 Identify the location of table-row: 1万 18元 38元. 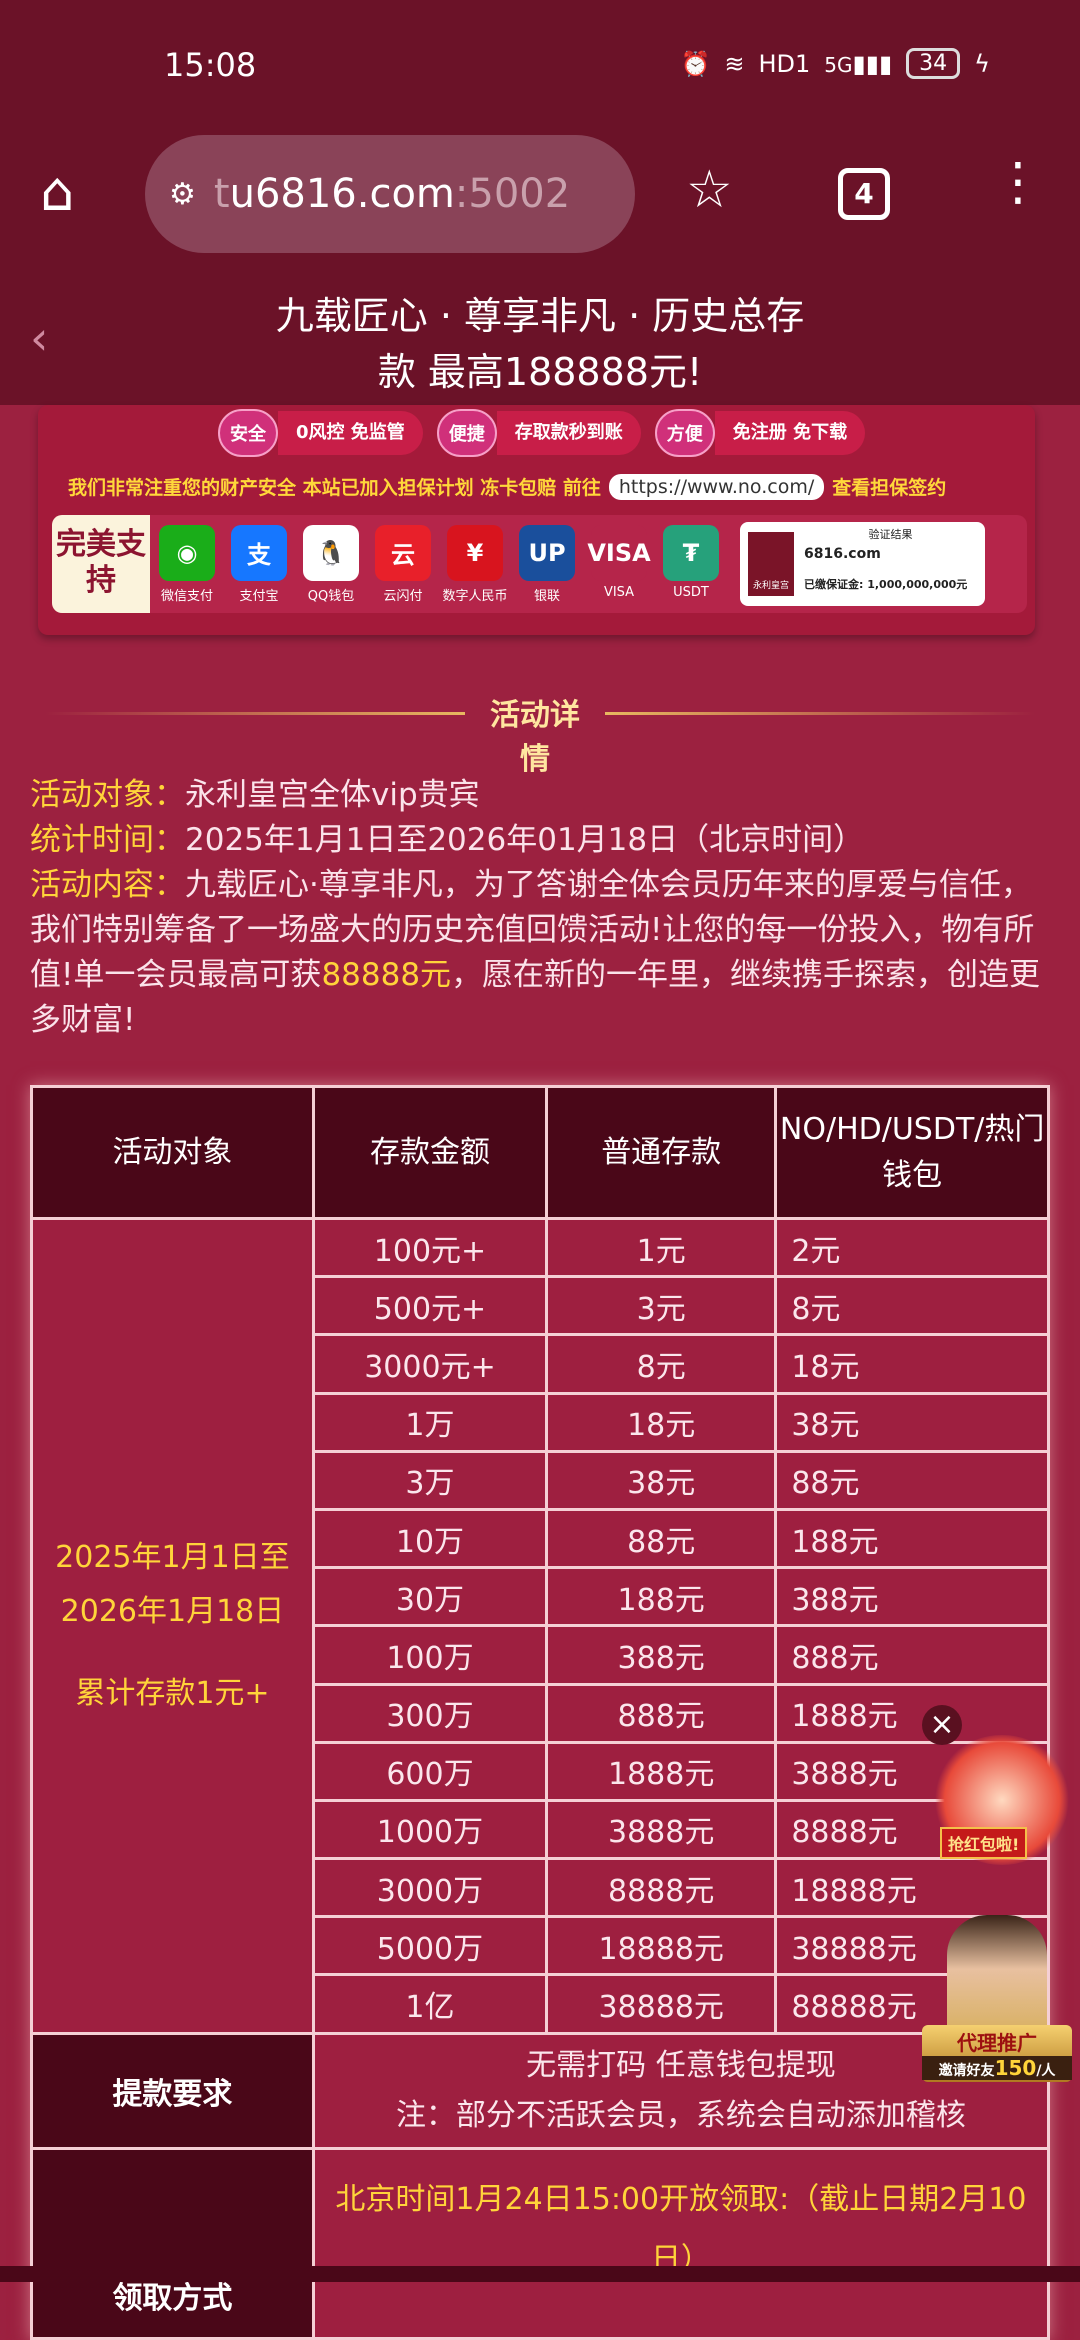
(541, 1422).